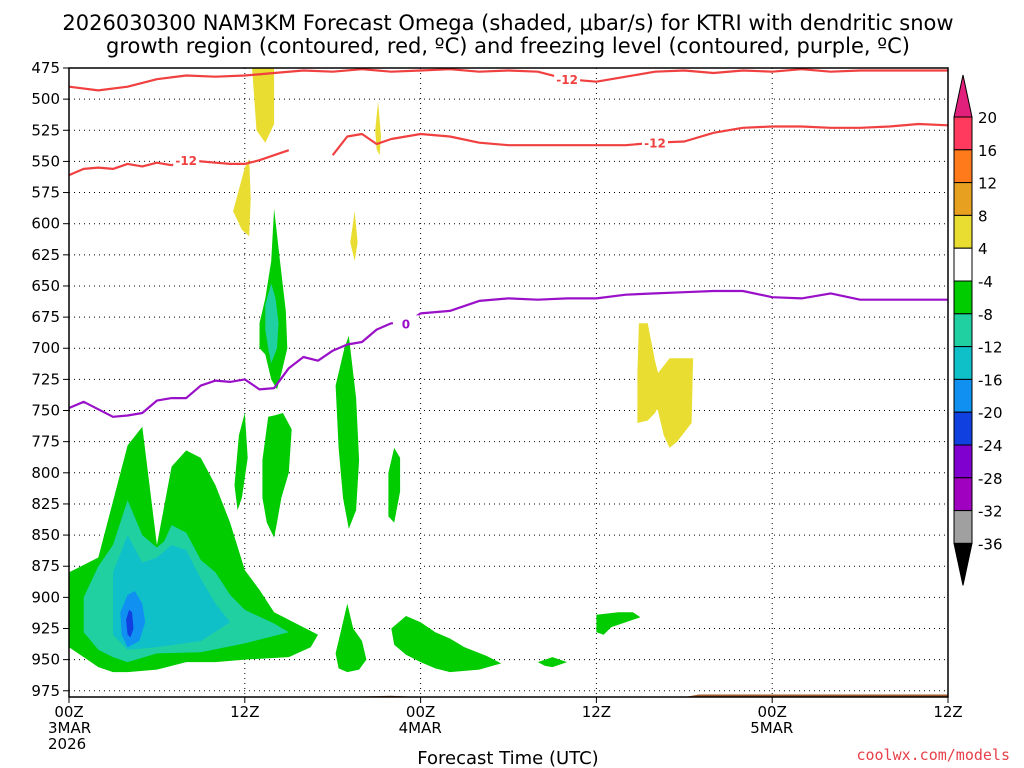 The width and height of the screenshot is (1024, 768). Describe the element at coordinates (45, 628) in the screenshot. I see `y-tick-label: 925` at that location.